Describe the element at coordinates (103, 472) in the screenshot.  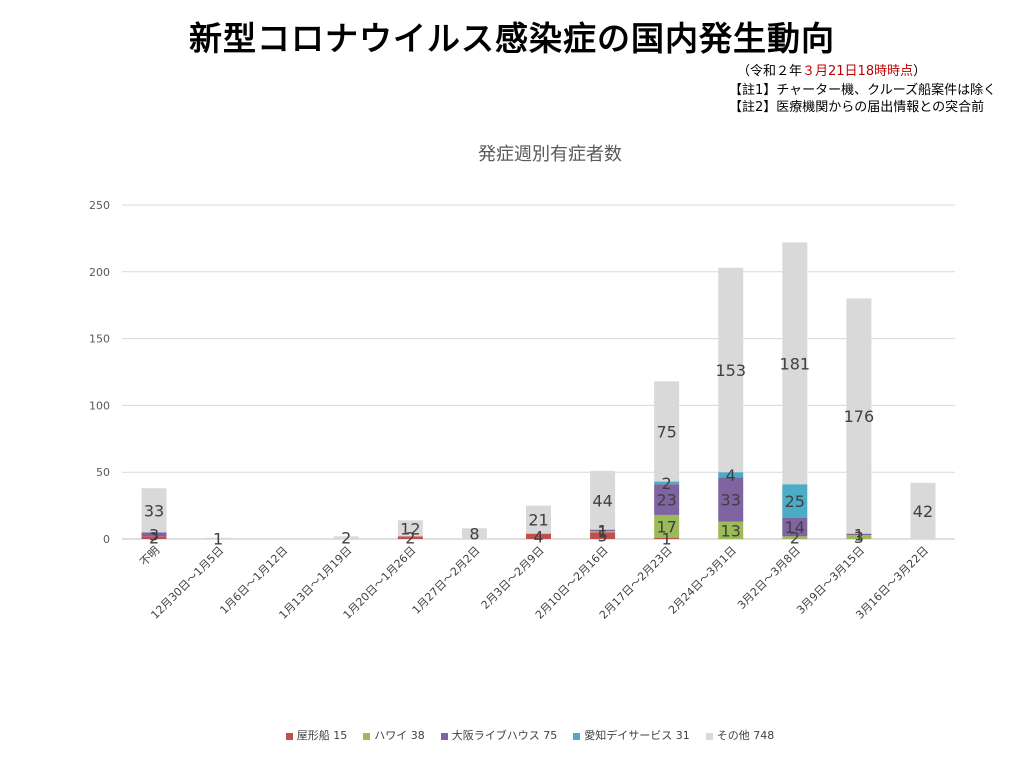
I see `y-tick-label: 50` at that location.